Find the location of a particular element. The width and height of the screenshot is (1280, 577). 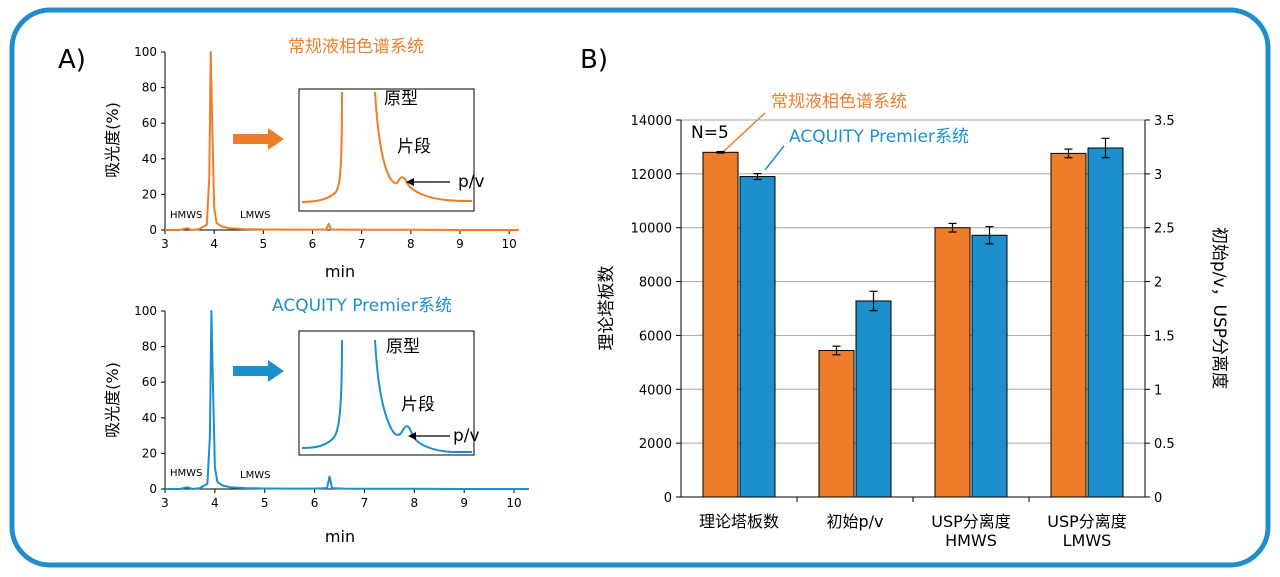

chromatogram-blue-x-tick-label: 7 is located at coordinates (365, 503).